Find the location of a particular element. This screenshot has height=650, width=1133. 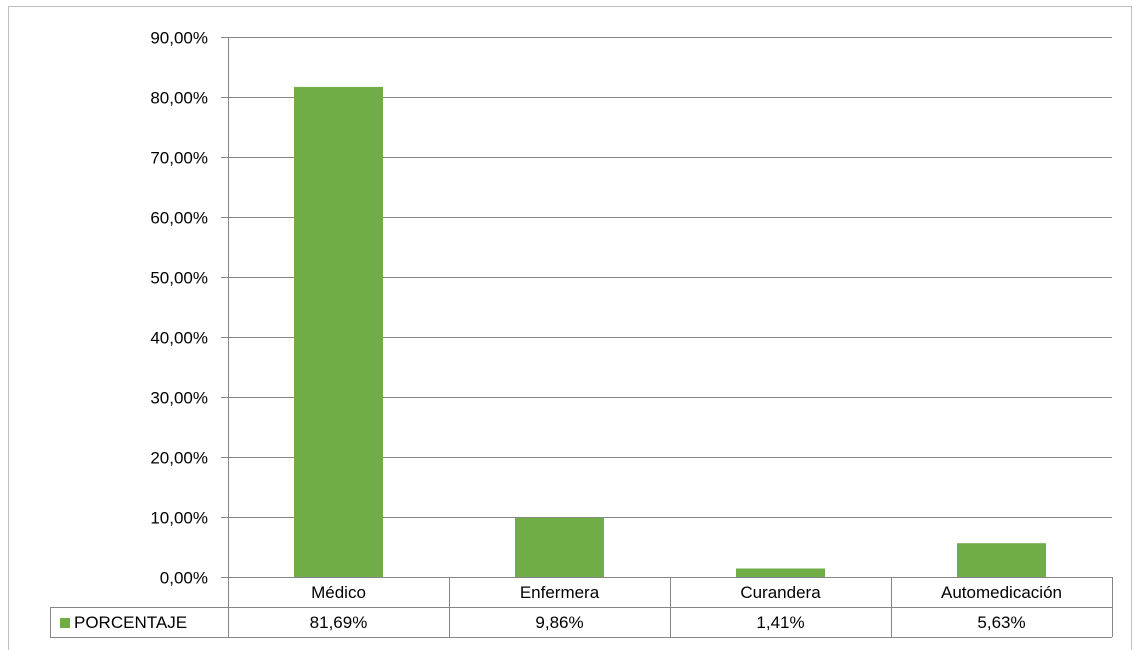

data-label-0: 81,69% is located at coordinates (339, 622).